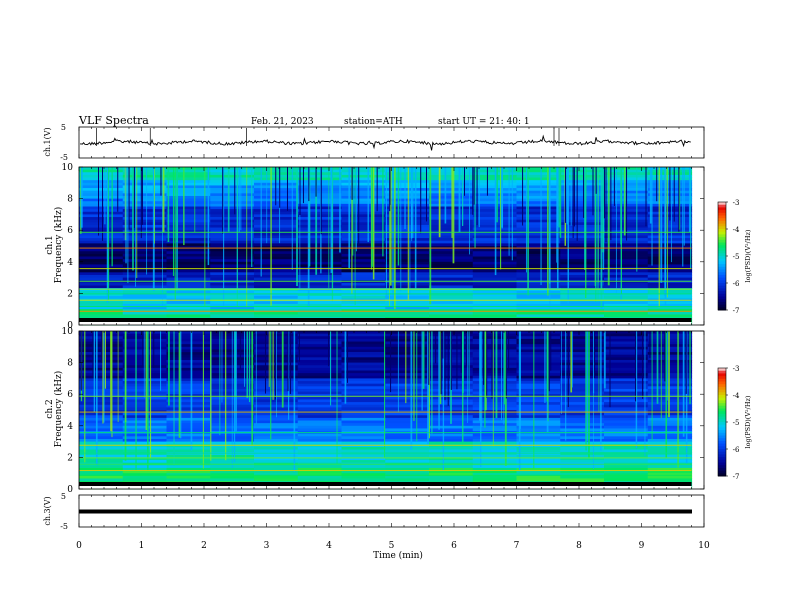 This screenshot has width=792, height=612. I want to click on bottom-band, so click(385, 323).